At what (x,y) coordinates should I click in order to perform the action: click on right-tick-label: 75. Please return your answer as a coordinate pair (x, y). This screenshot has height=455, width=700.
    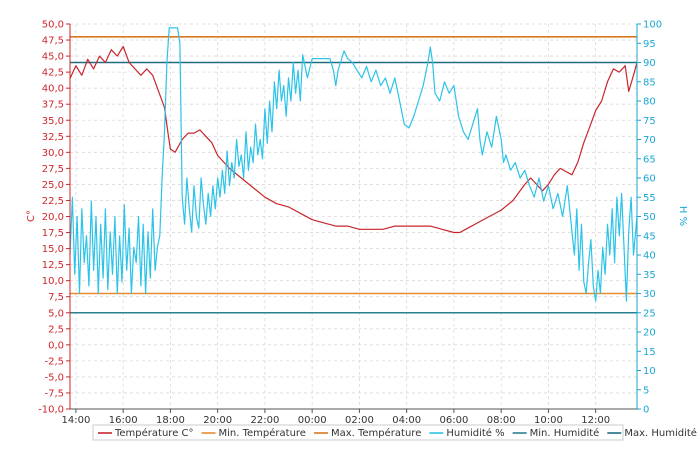
    Looking at the image, I should click on (649, 121).